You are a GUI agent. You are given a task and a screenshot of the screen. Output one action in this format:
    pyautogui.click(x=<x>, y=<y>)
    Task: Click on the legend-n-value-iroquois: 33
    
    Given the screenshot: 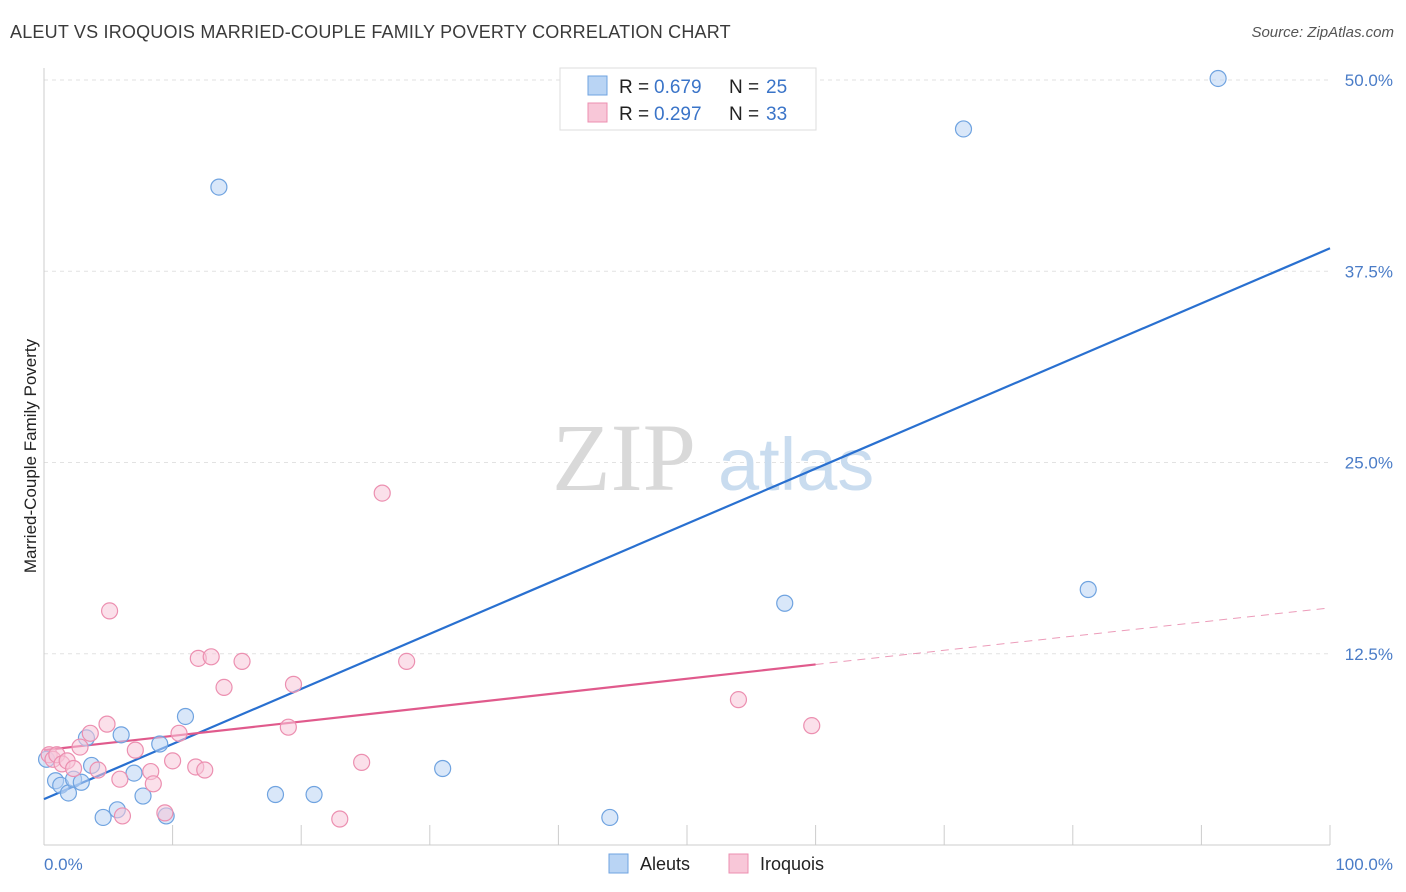 What is the action you would take?
    pyautogui.click(x=776, y=114)
    